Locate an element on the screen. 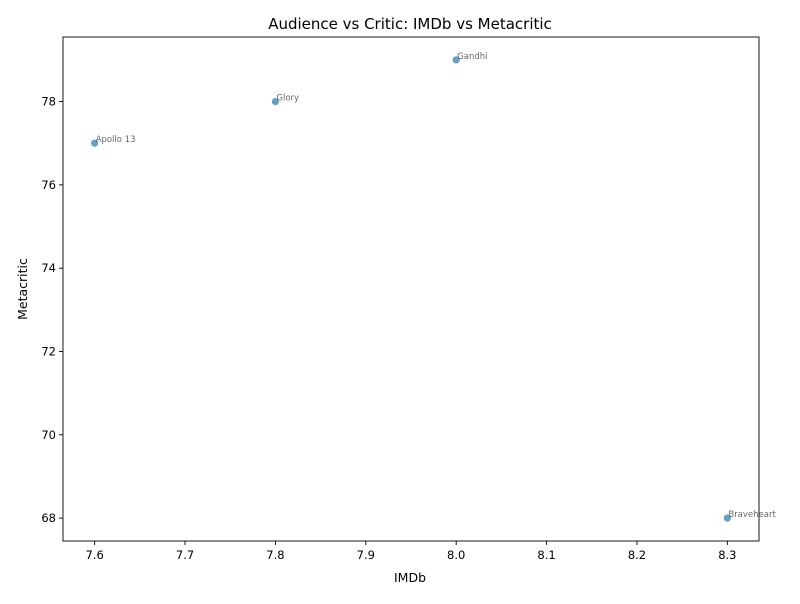 This screenshot has width=800, height=604. x-tick-label: 7.7 is located at coordinates (185, 555).